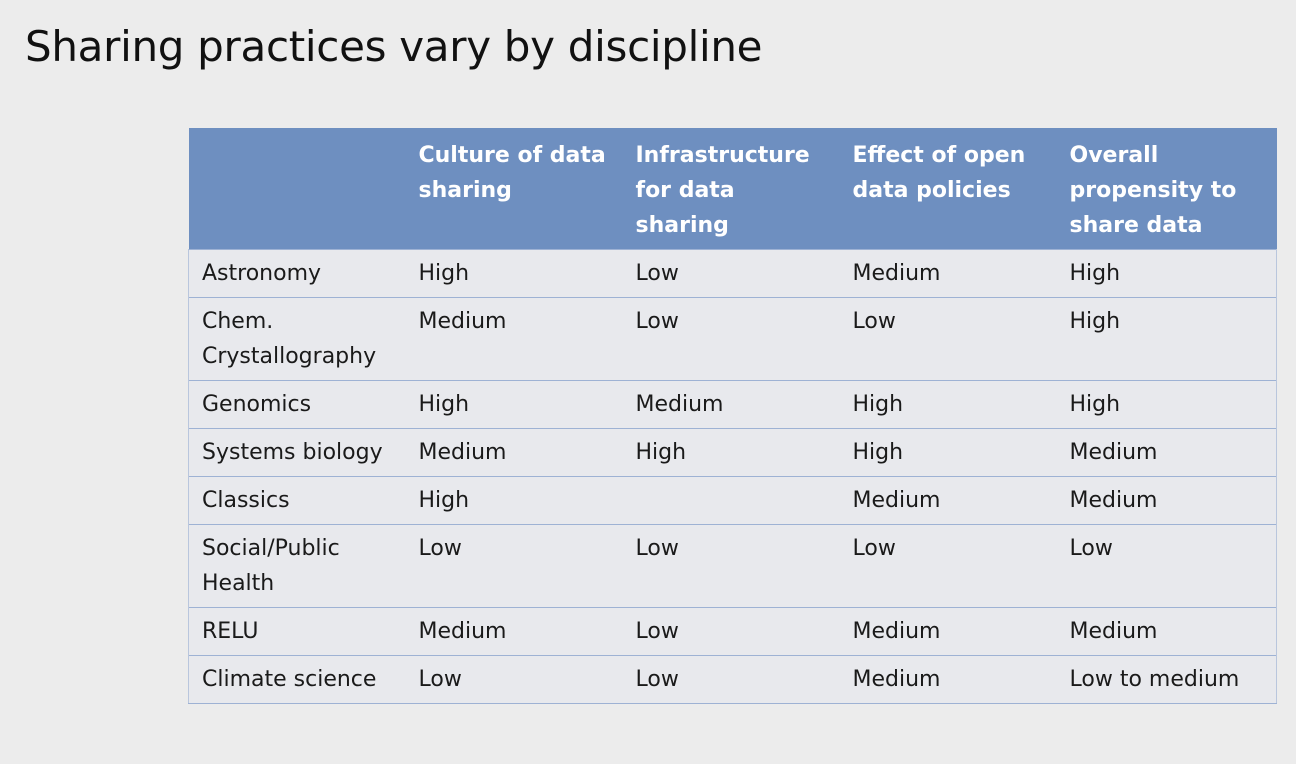 The image size is (1296, 764). I want to click on cell-discipline: Systems biology, so click(297, 452).